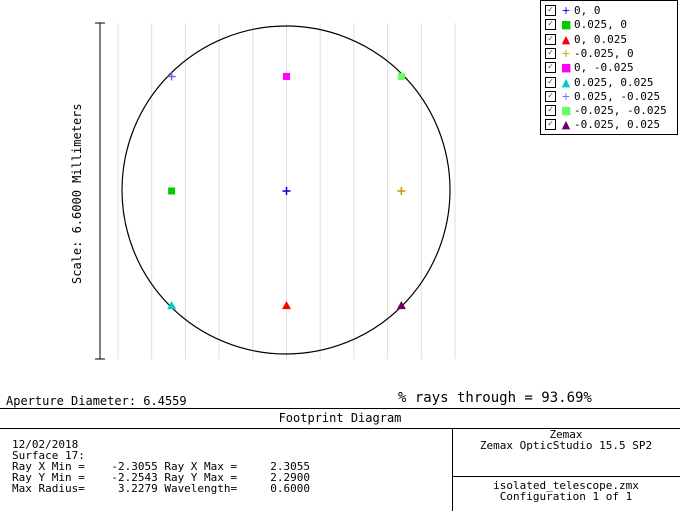 This screenshot has height=511, width=680. What do you see at coordinates (566, 496) in the screenshot?
I see `footer-configuration: Configuration 1 of 1` at bounding box center [566, 496].